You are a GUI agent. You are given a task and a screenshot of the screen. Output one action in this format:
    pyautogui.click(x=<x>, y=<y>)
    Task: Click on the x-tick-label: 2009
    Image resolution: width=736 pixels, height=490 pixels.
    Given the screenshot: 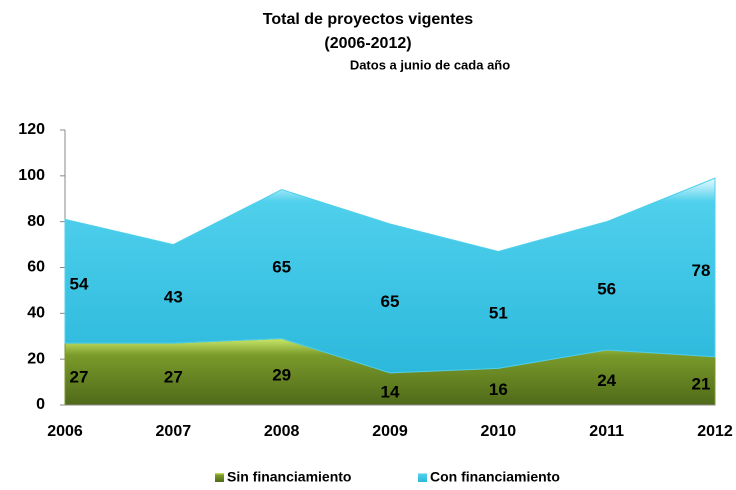 What is the action you would take?
    pyautogui.click(x=390, y=431)
    